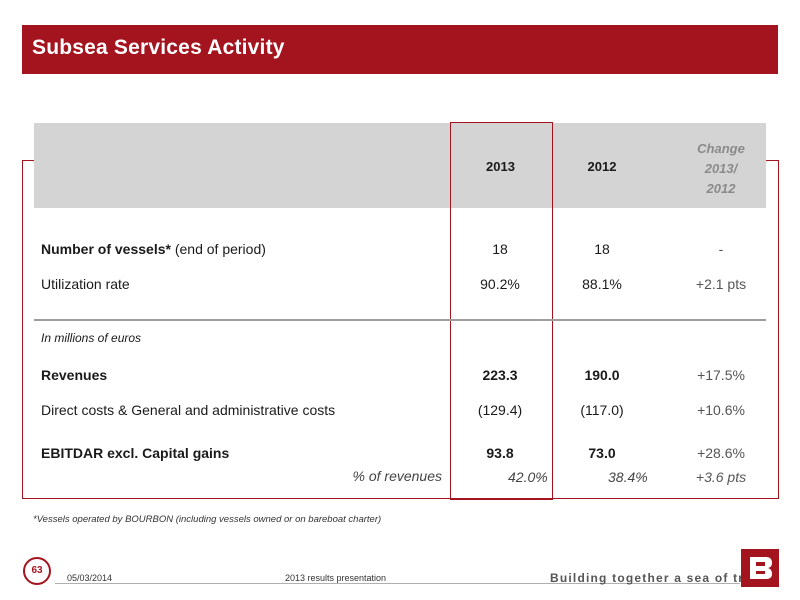 This screenshot has height=600, width=800. What do you see at coordinates (336, 578) in the screenshot?
I see `footer-presentation-title: 2013 results presentation` at bounding box center [336, 578].